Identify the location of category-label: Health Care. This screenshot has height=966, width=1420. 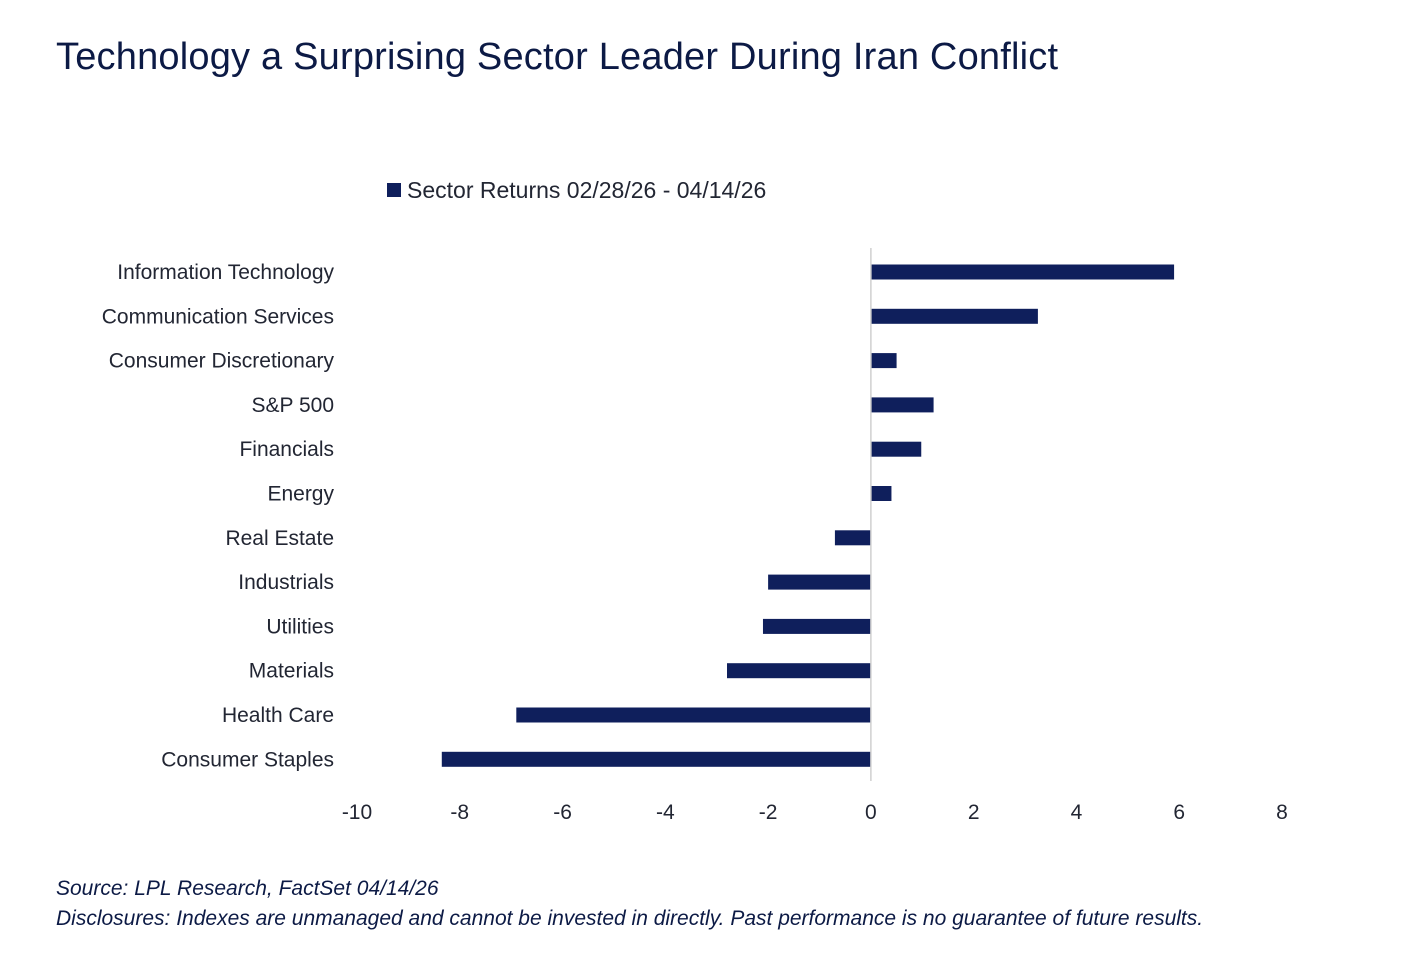
(278, 715).